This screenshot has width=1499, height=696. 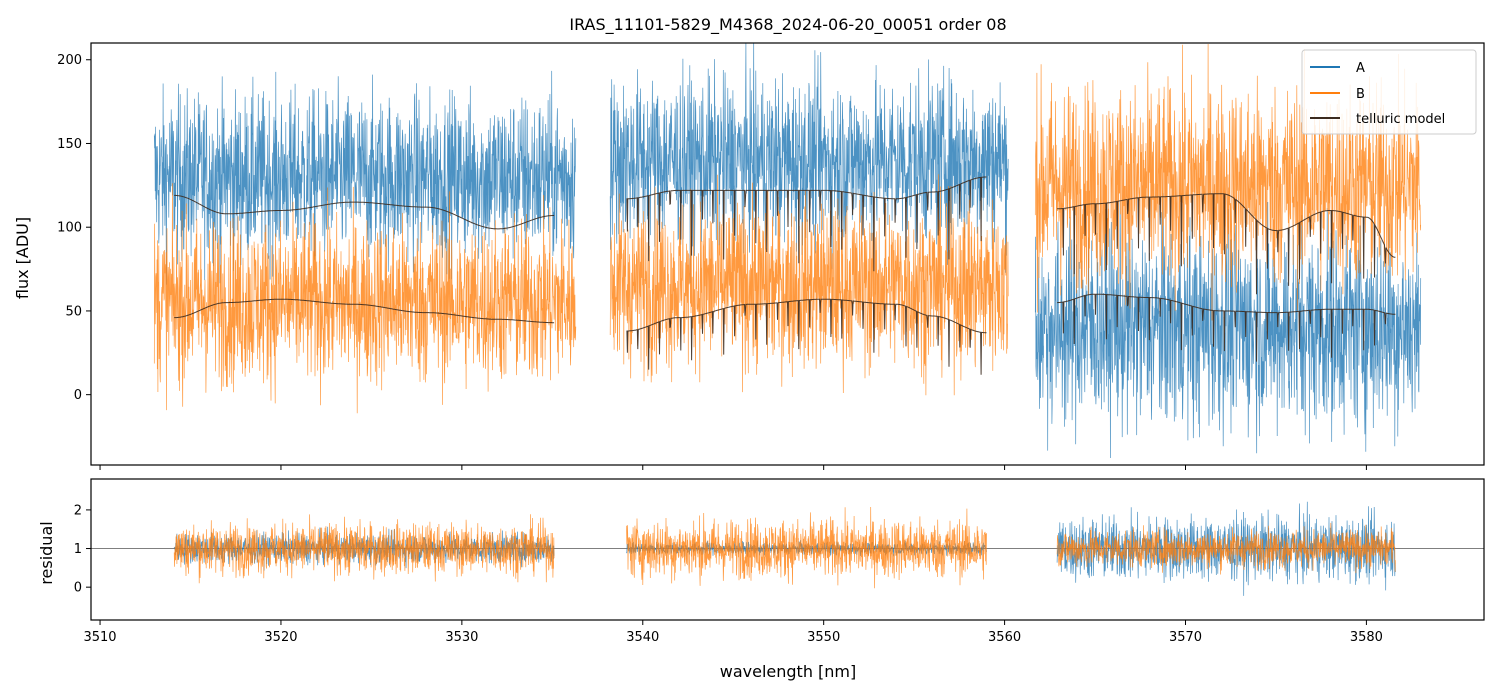 I want to click on residual-x-tick-label: 3550, so click(x=823, y=637).